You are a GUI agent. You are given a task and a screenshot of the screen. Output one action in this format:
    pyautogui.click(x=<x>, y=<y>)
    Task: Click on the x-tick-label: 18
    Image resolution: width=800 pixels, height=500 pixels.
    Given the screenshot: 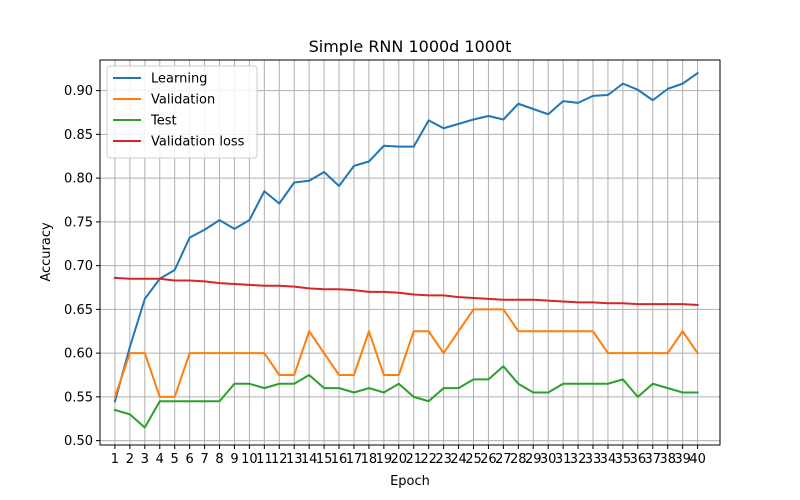 What is the action you would take?
    pyautogui.click(x=369, y=459)
    